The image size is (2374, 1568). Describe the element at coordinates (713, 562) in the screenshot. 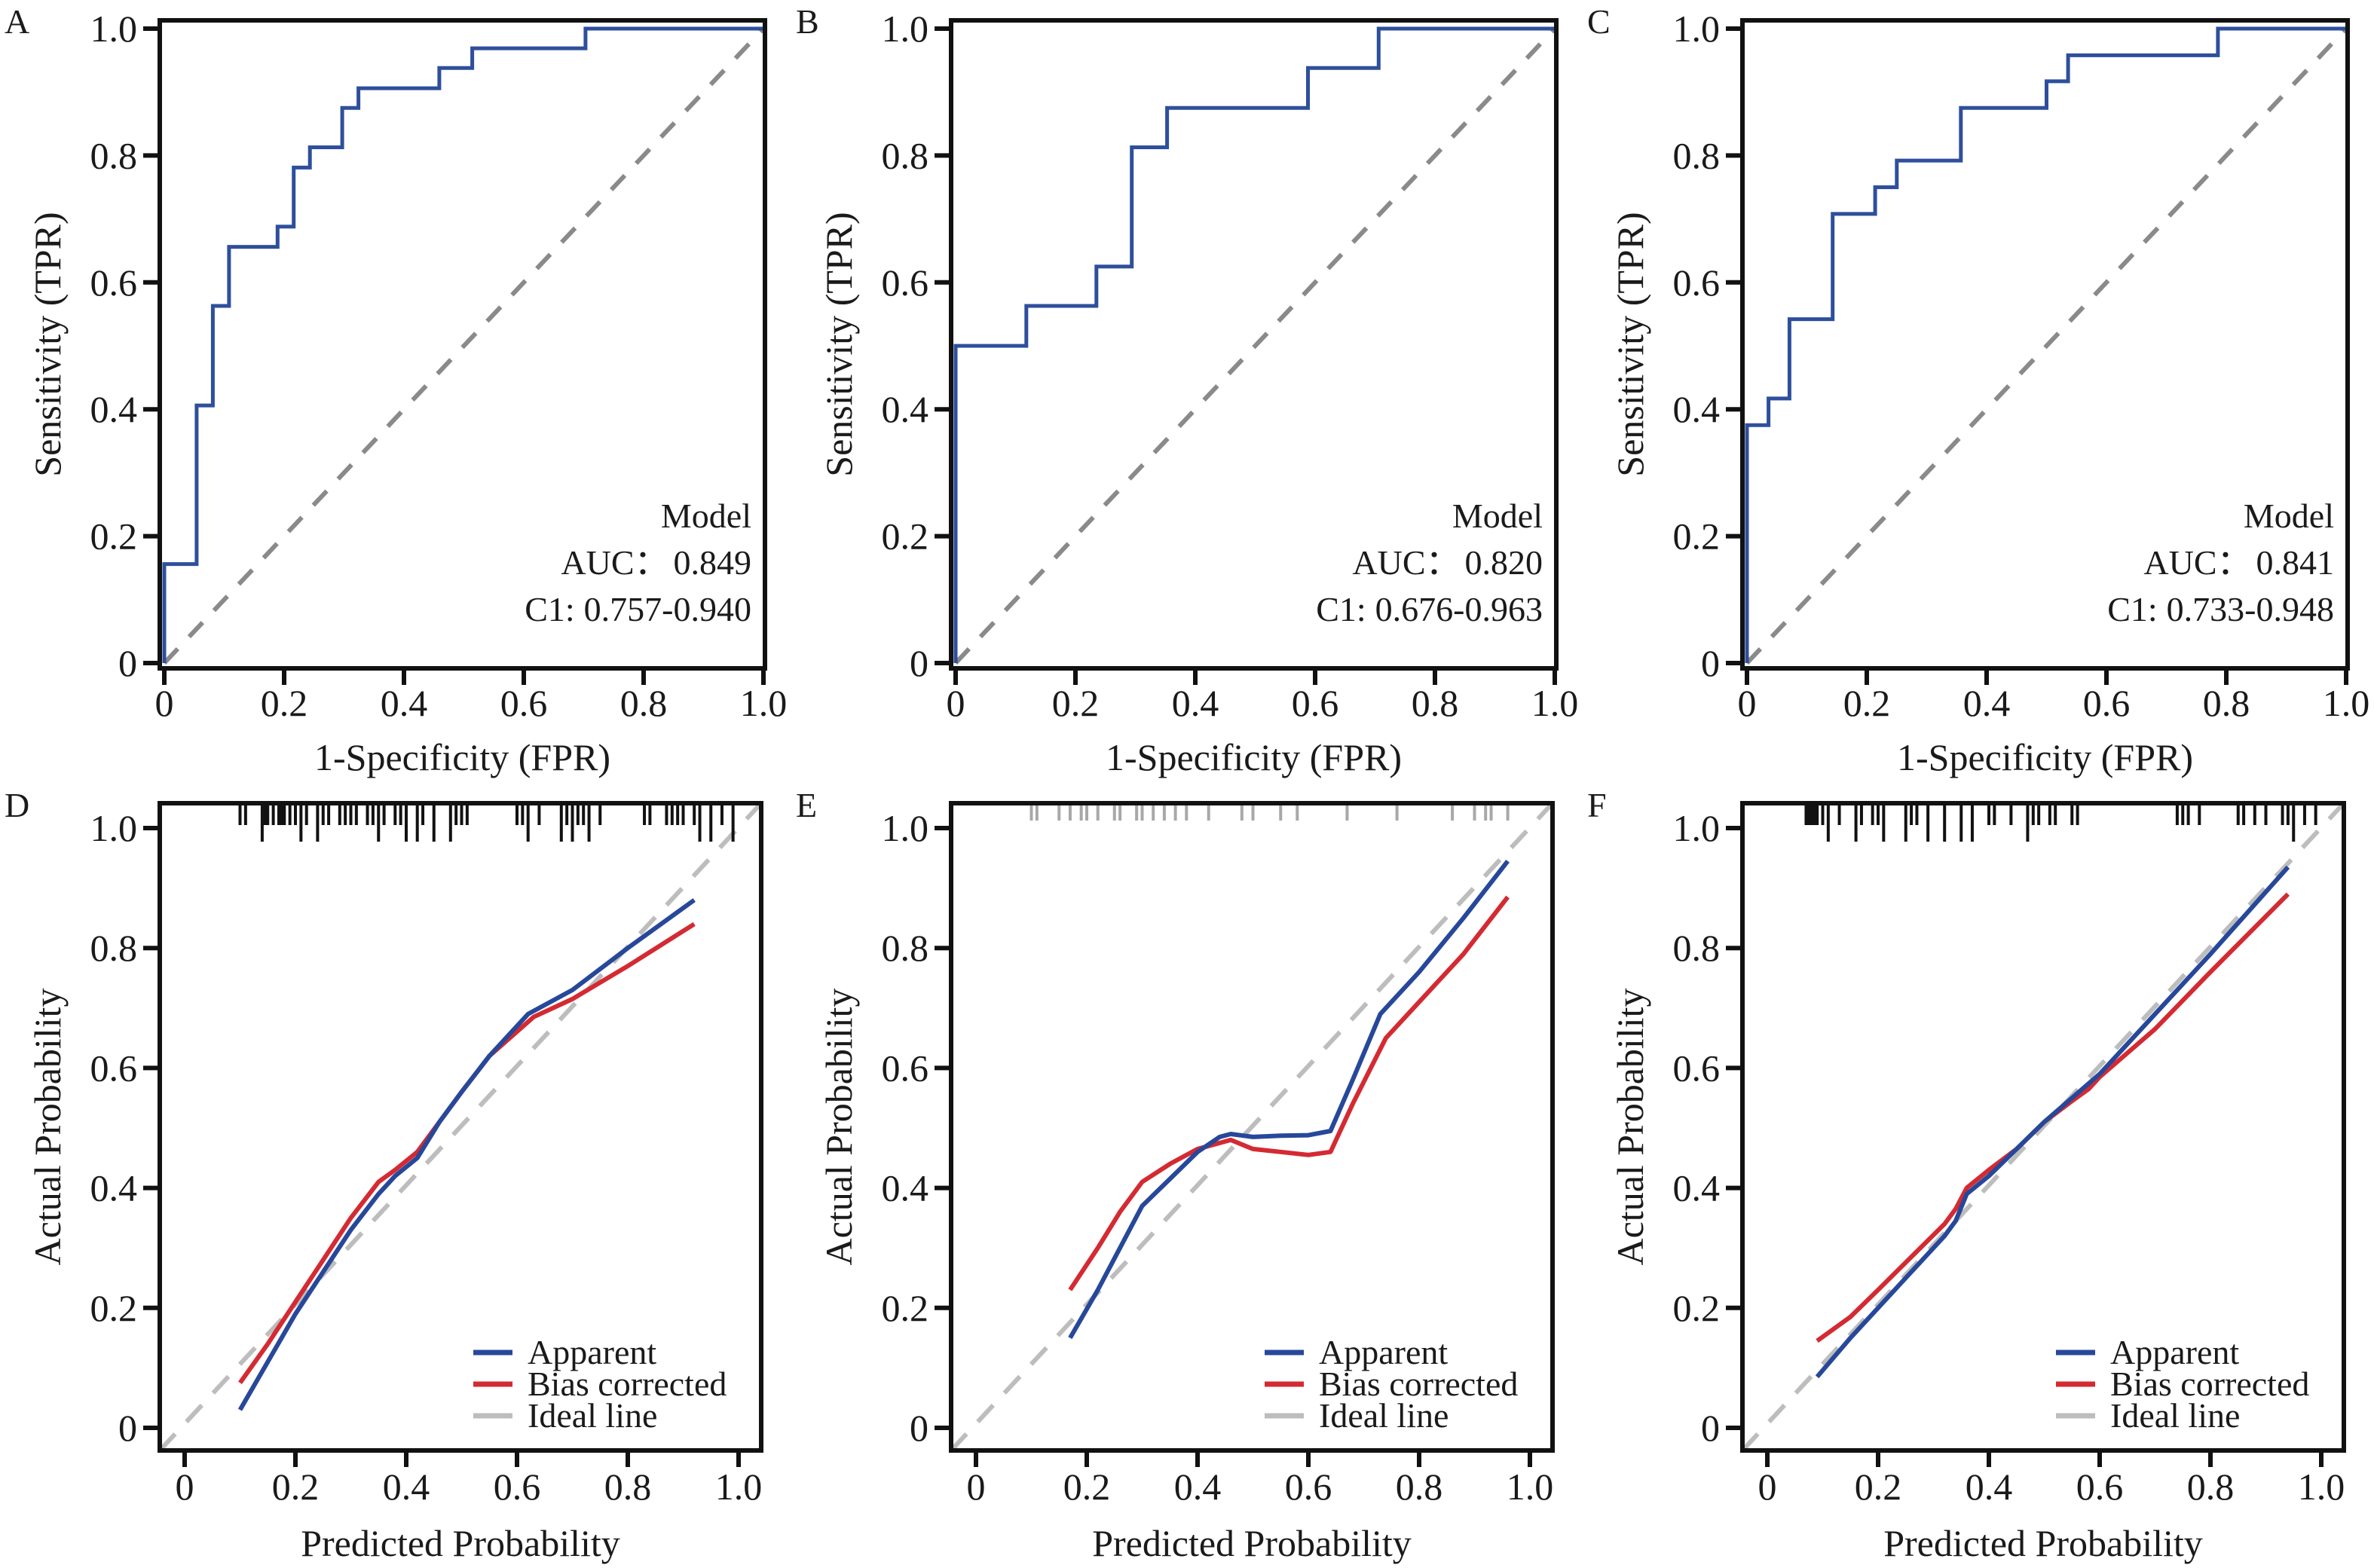

I see `auc-value: 0.849` at that location.